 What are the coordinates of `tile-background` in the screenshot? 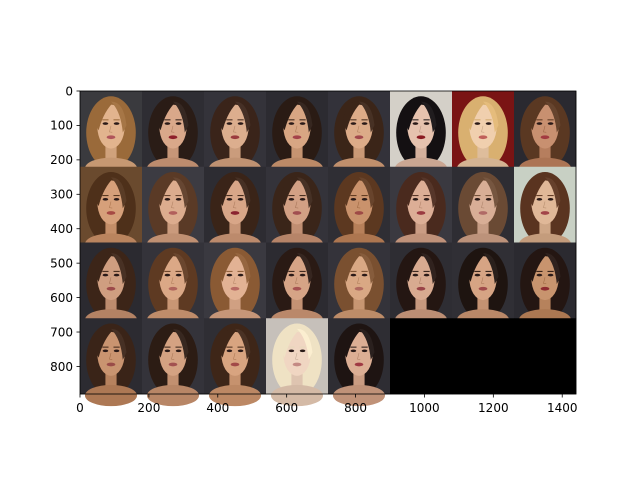 It's located at (421, 356).